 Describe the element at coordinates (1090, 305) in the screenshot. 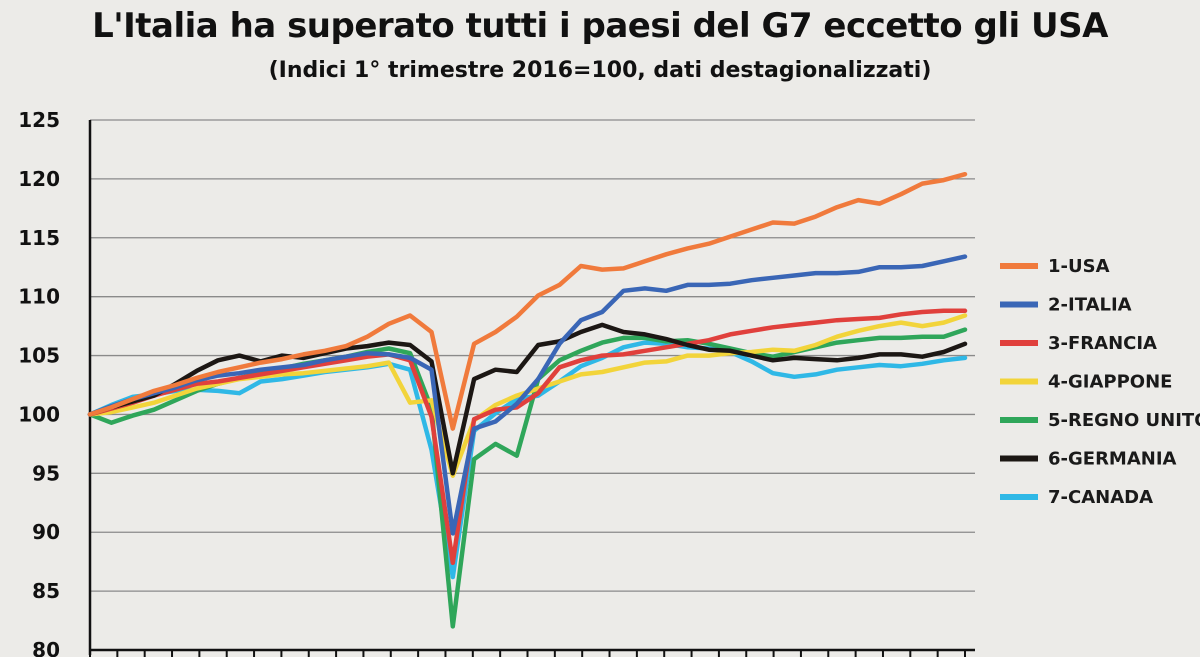

I see `legend-label: 2-ITALIA` at that location.